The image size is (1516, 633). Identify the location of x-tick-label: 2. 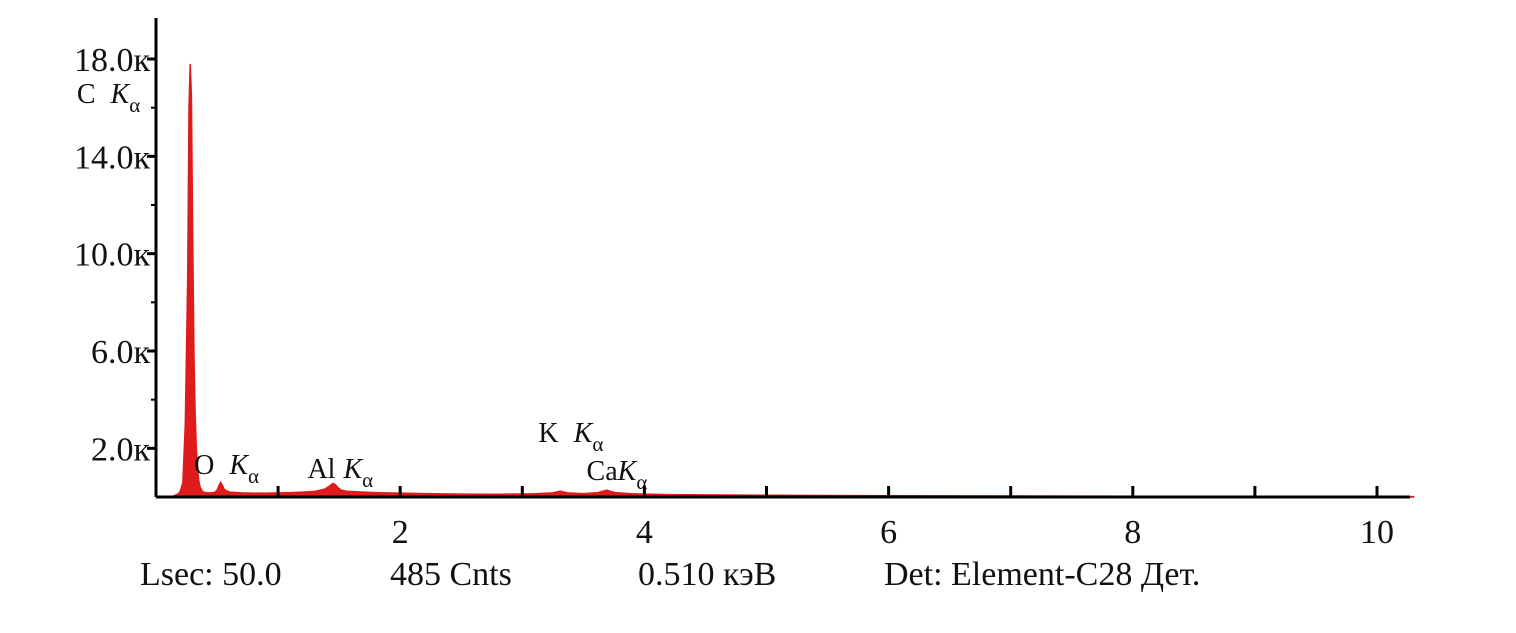
(400, 532).